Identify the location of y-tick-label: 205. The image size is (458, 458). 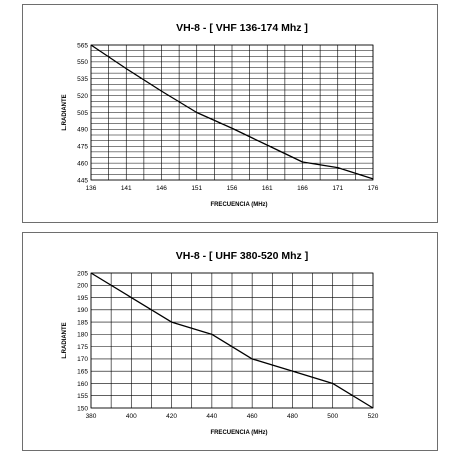
(82, 273).